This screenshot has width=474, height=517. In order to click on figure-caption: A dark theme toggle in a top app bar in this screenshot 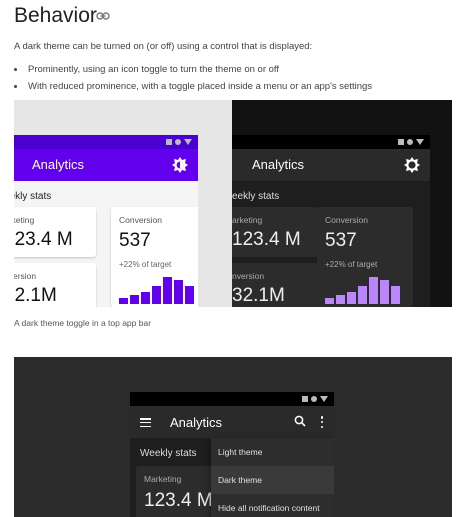, I will do `click(83, 323)`.